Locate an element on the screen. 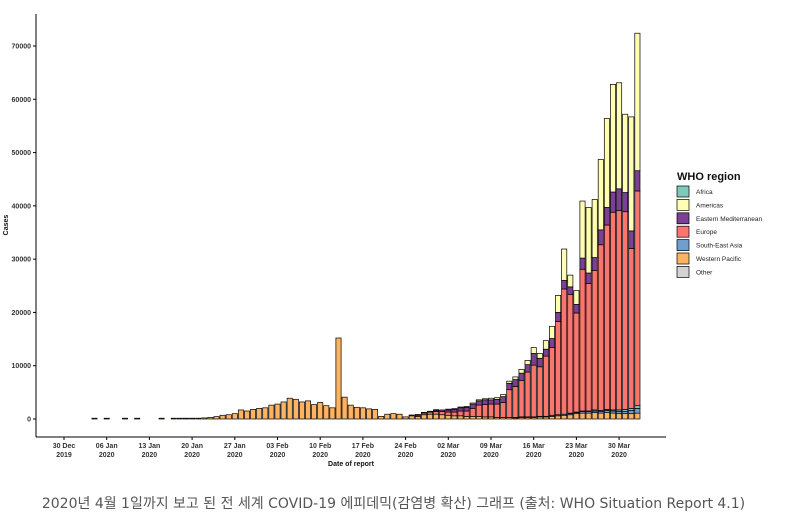 This screenshot has height=518, width=787. x-tick-label-day: 06 Jan is located at coordinates (107, 446).